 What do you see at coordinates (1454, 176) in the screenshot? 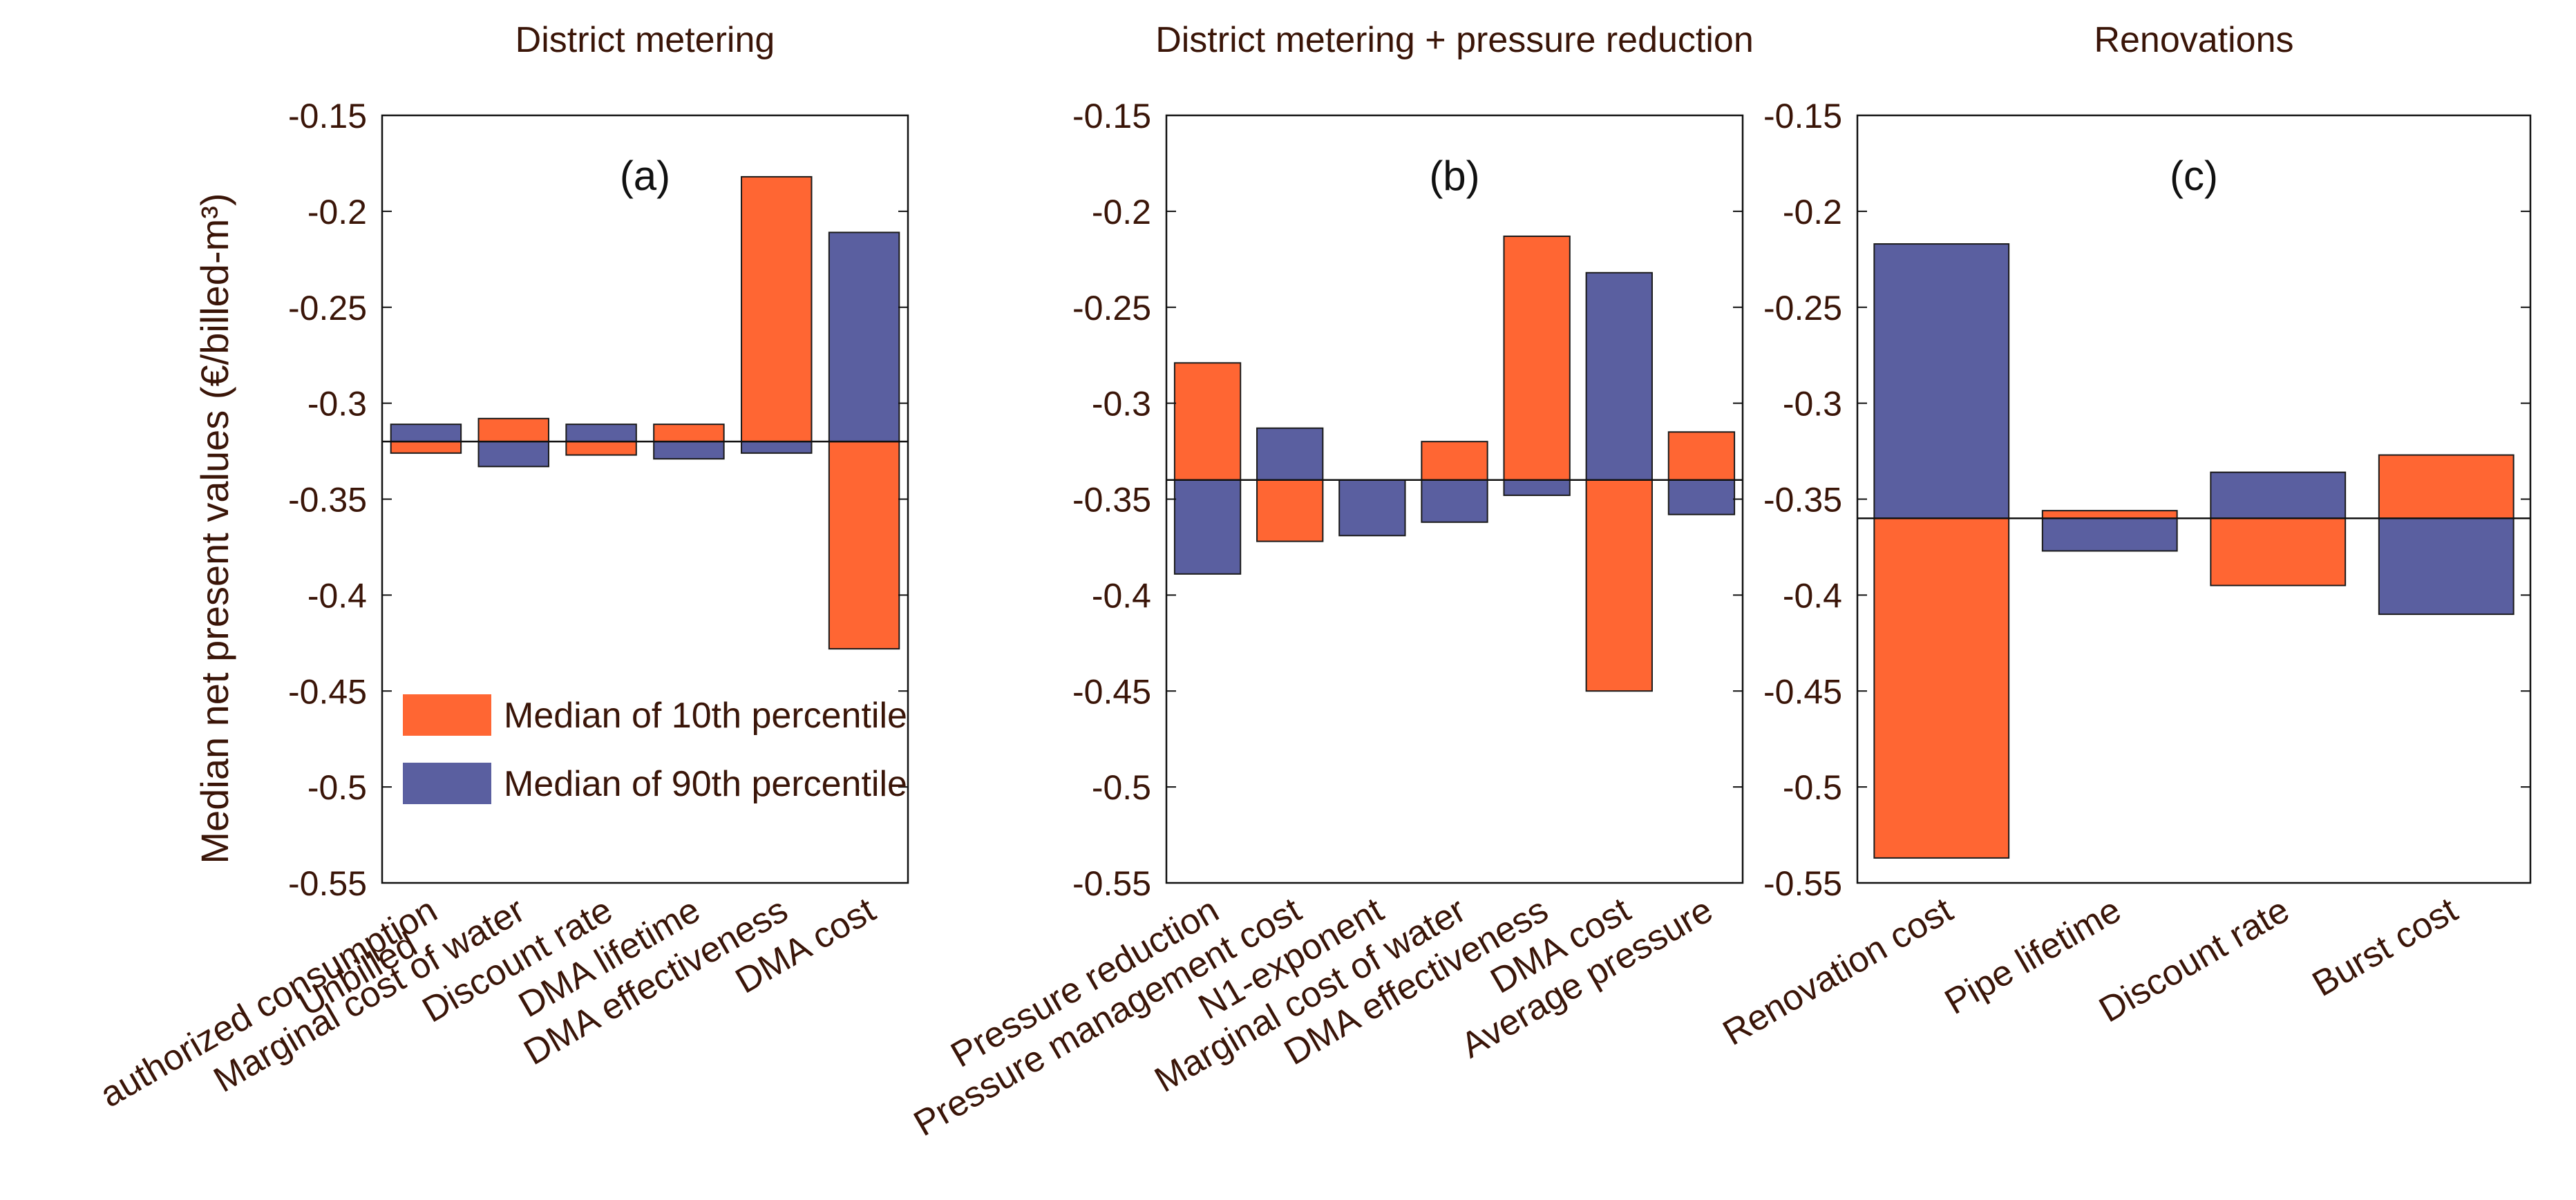
I see `panel-label: (b)` at bounding box center [1454, 176].